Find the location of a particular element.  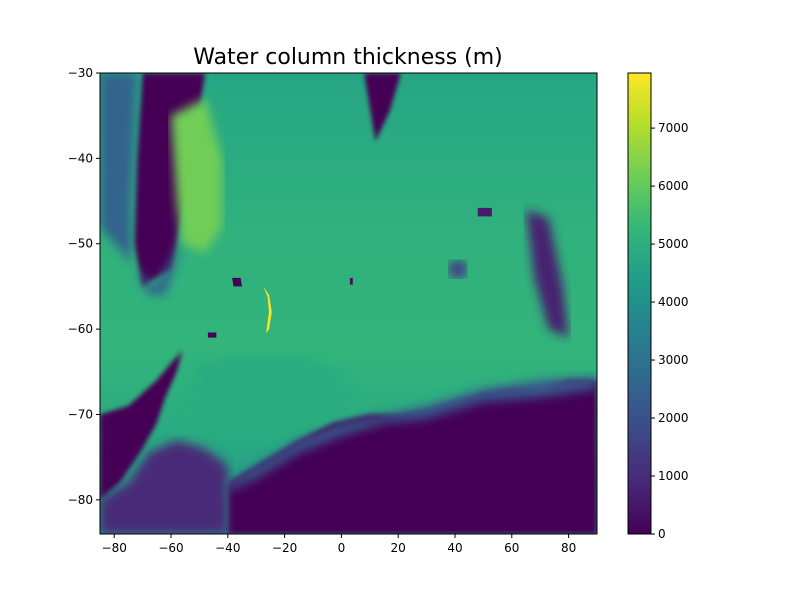

colorbar-tick-label: 7000 is located at coordinates (673, 128).